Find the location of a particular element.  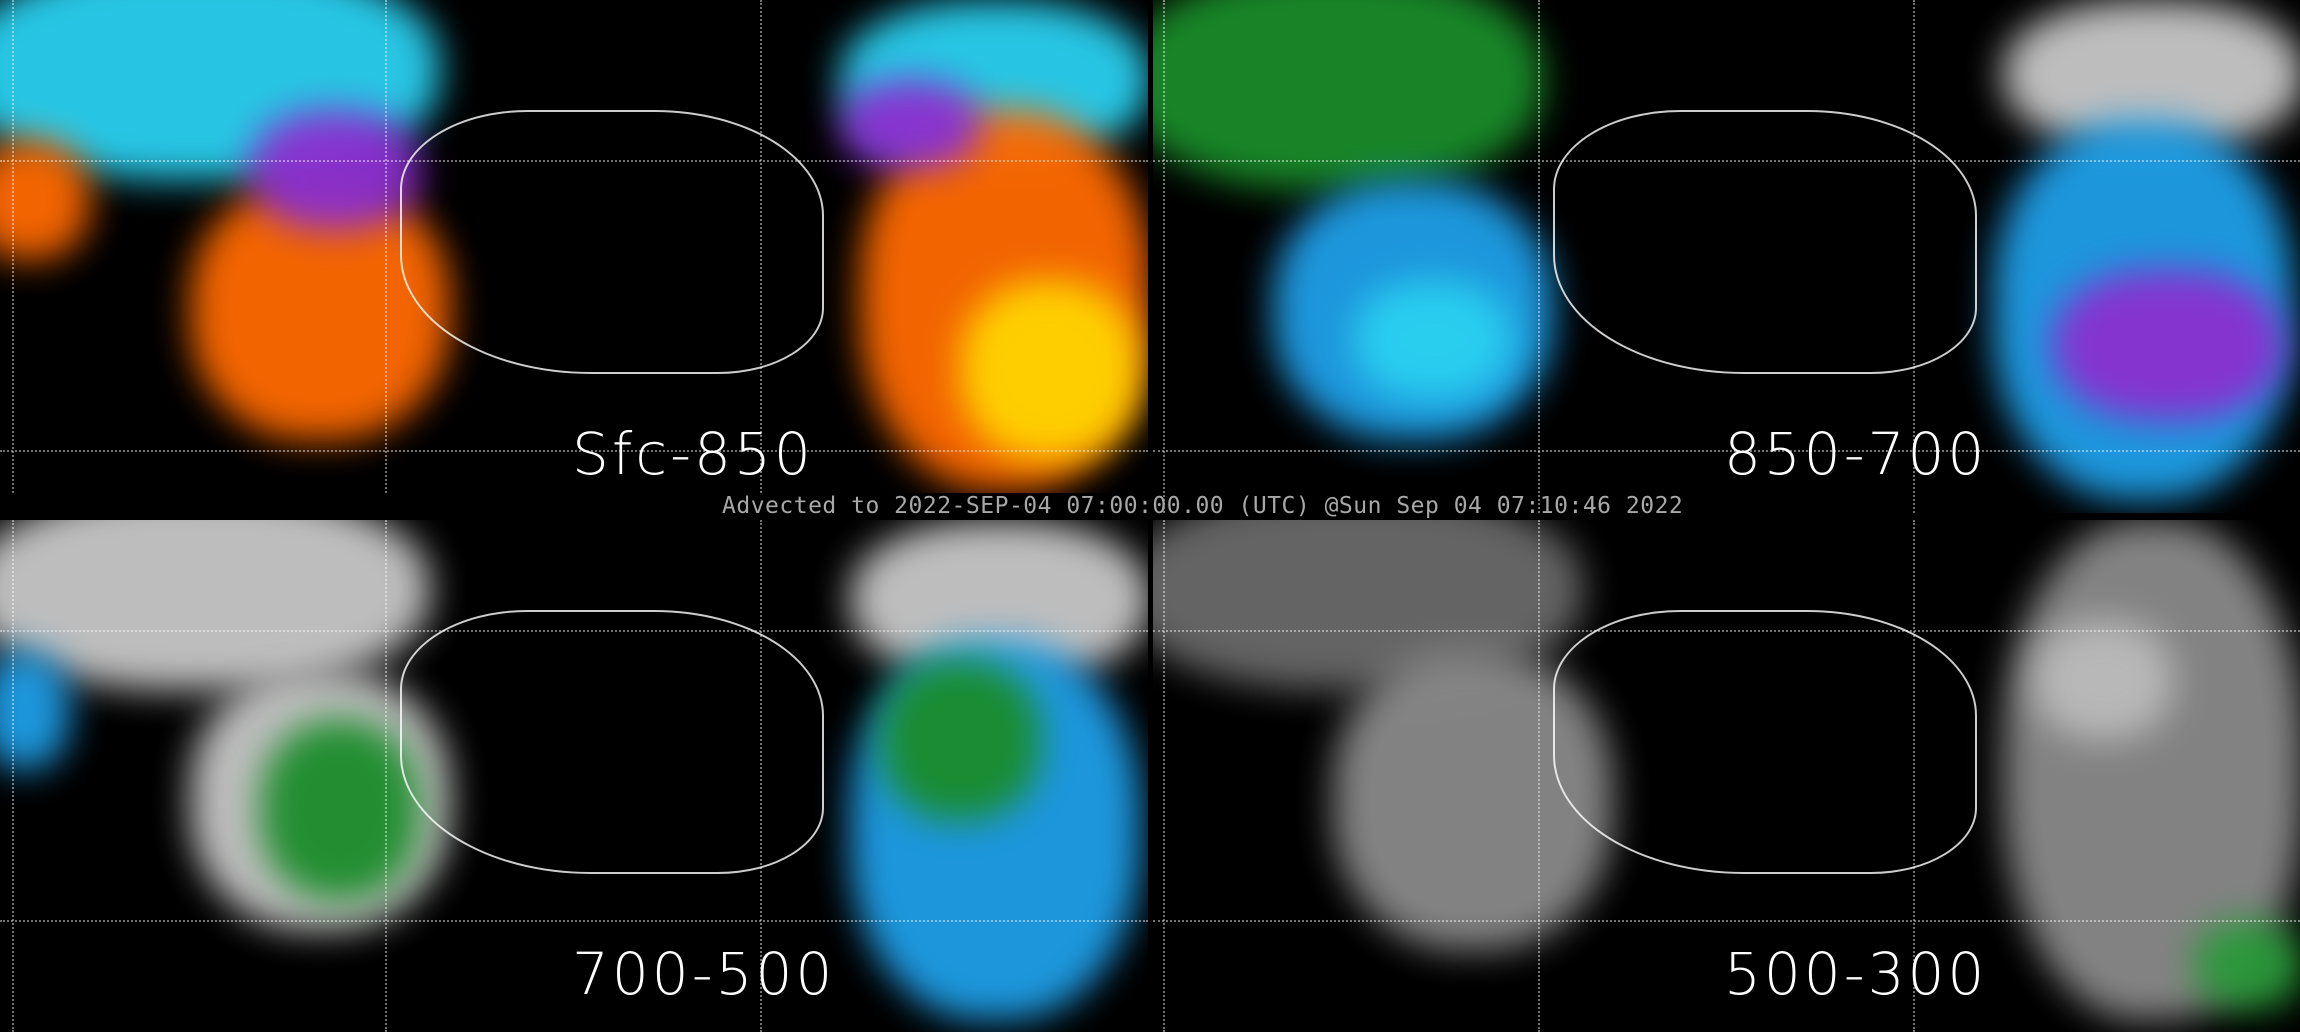

layer-label: Sfc-850 is located at coordinates (693, 454).